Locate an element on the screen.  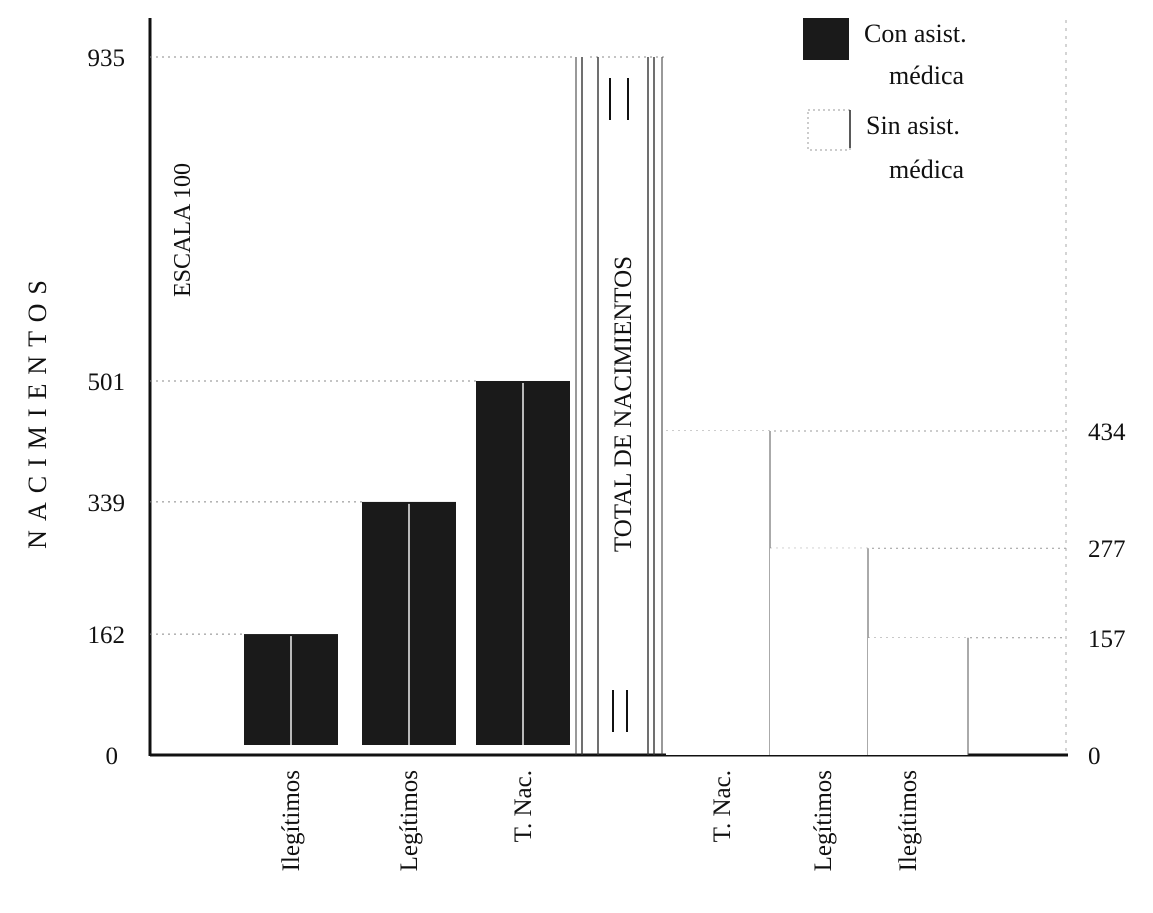
category-label-1: Legítimos is located at coordinates (409, 820).